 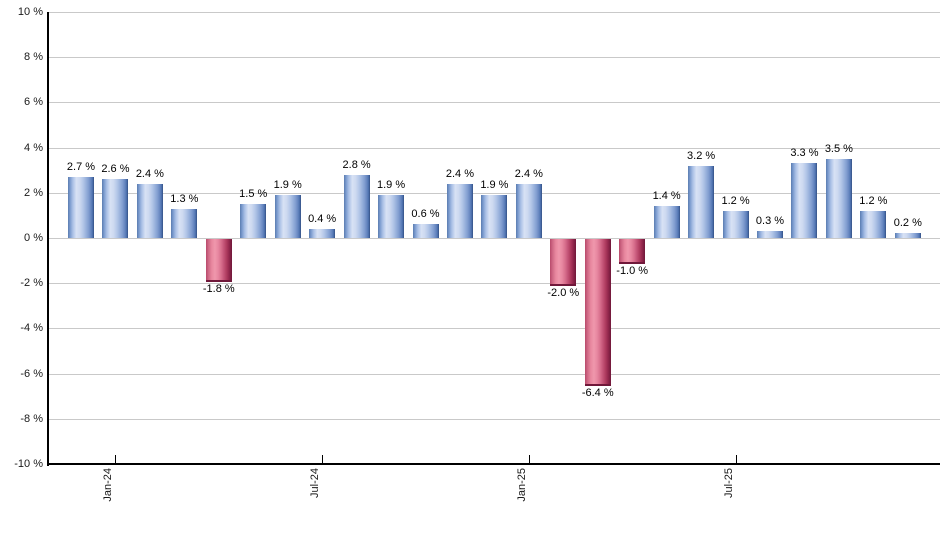 What do you see at coordinates (81, 166) in the screenshot?
I see `bar-value-label: 2.7 %` at bounding box center [81, 166].